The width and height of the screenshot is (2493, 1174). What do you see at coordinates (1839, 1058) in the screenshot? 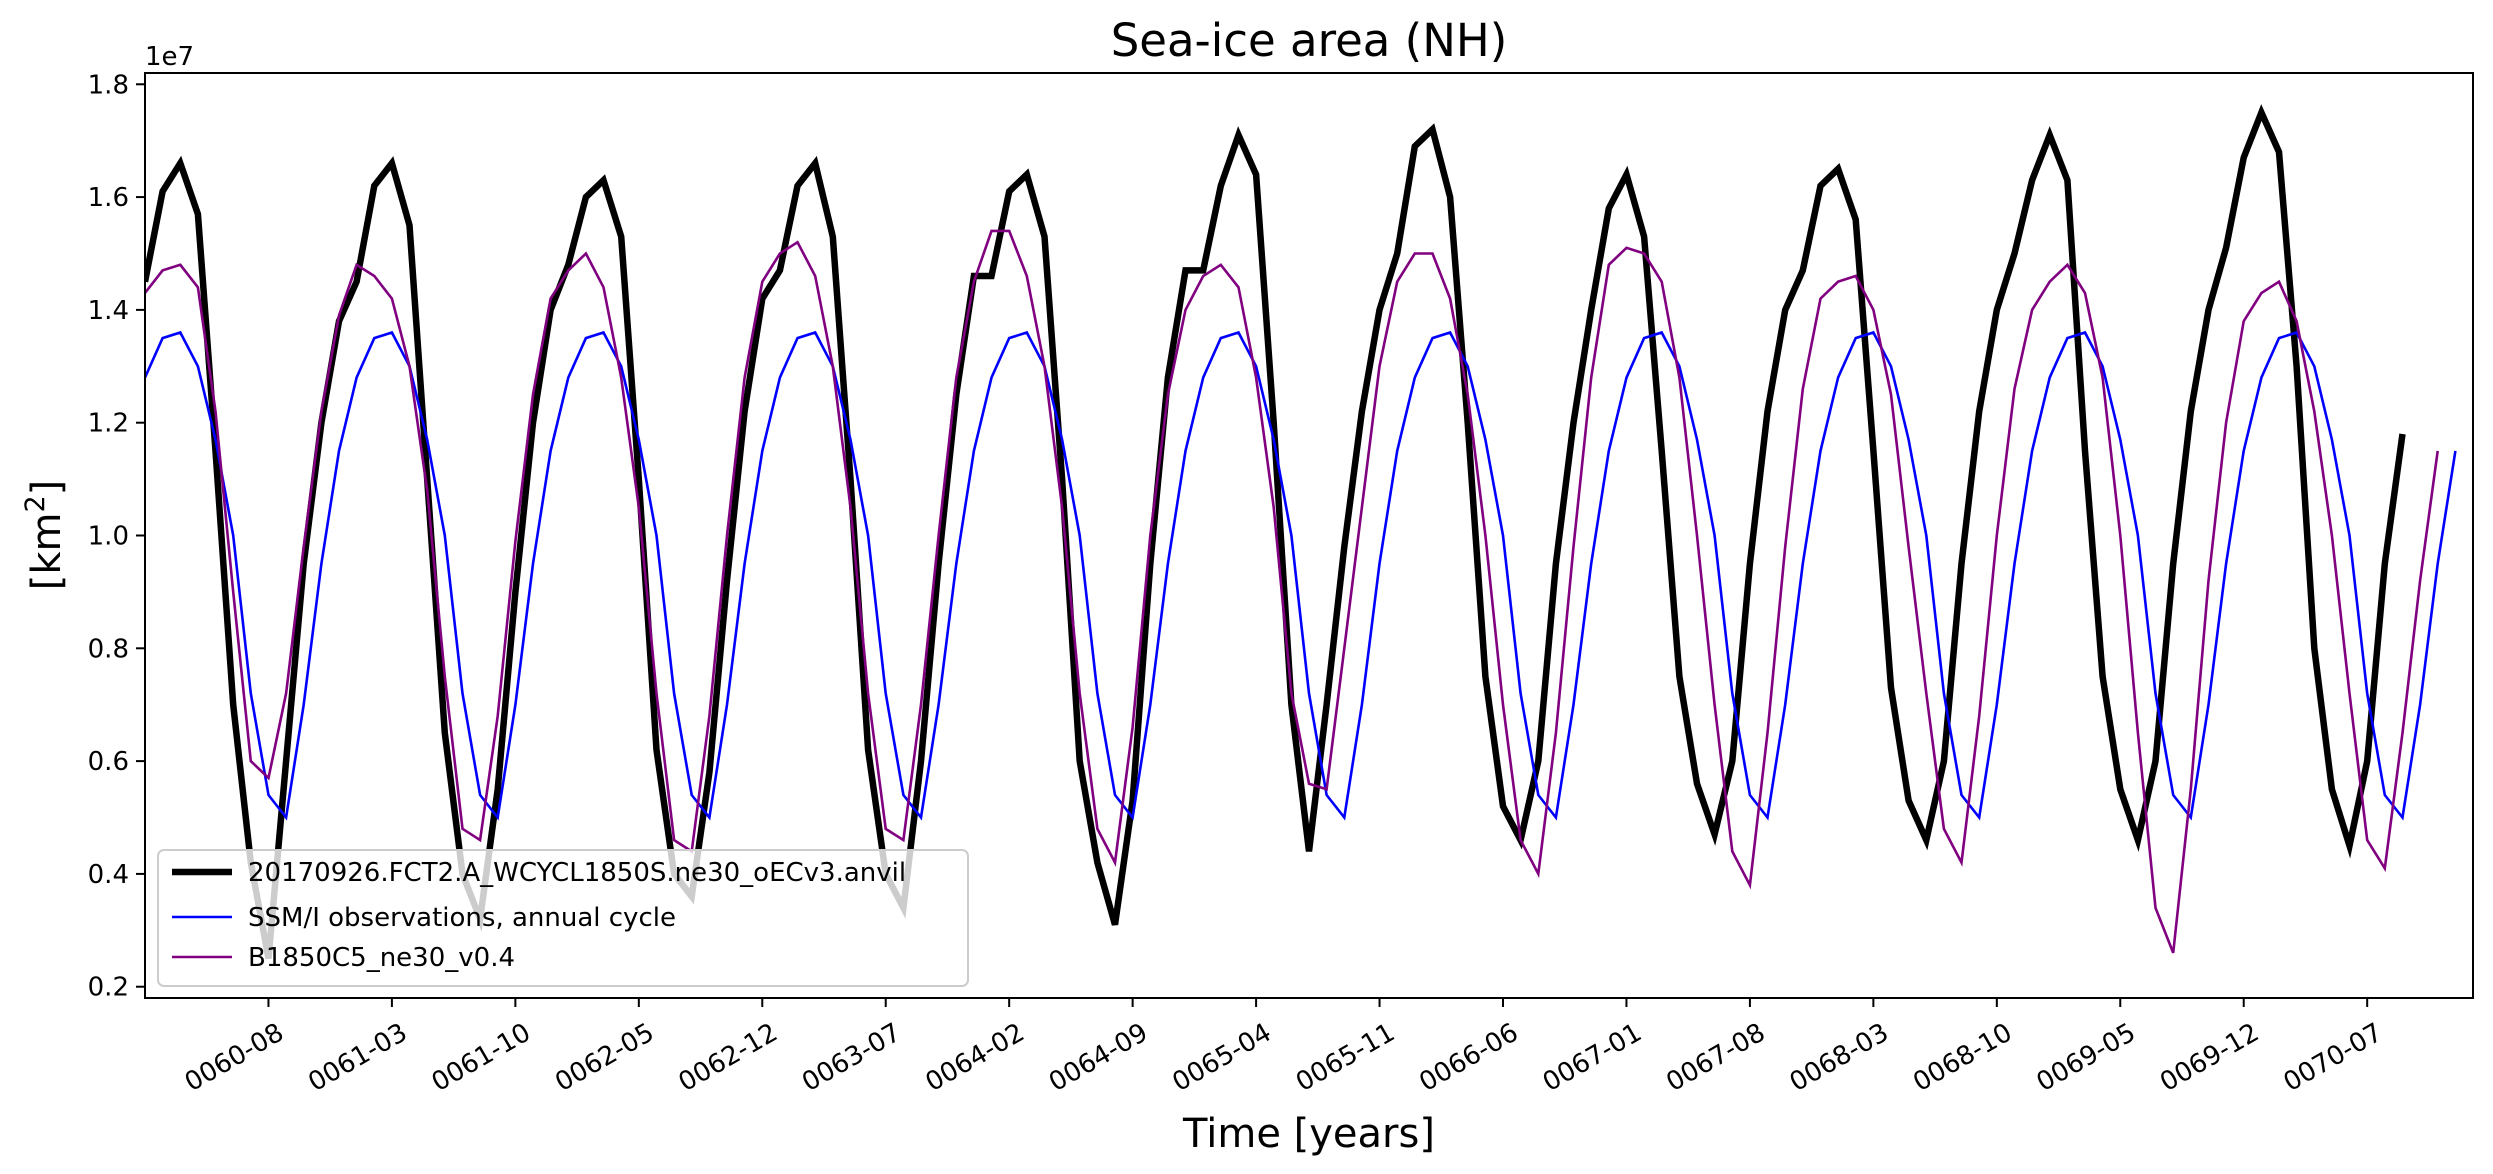
I see `x-tick-label: 0068-03` at bounding box center [1839, 1058].